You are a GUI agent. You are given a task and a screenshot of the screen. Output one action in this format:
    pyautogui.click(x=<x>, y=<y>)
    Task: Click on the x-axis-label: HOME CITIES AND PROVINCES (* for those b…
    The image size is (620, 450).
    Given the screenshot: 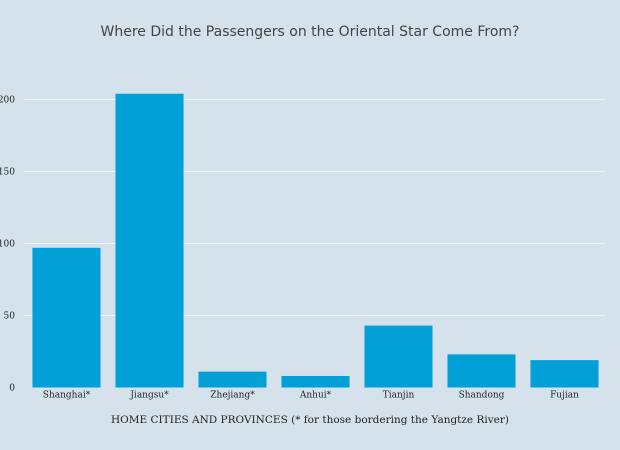 What is the action you would take?
    pyautogui.click(x=310, y=420)
    